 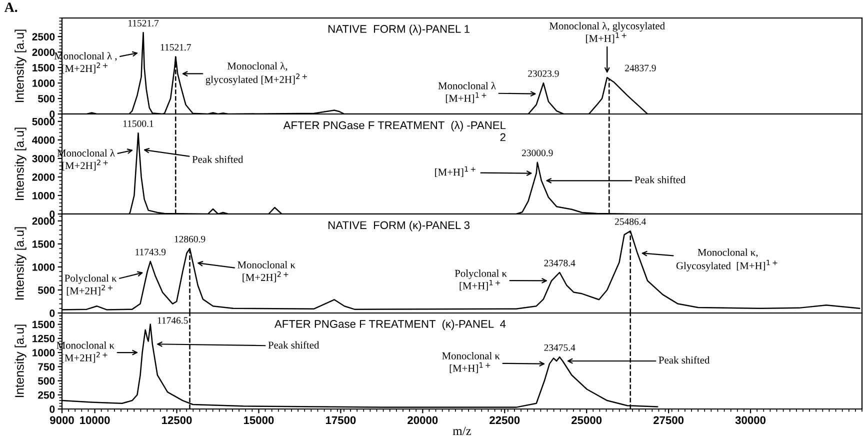 I want to click on y-tick-label: 750, so click(x=46, y=367).